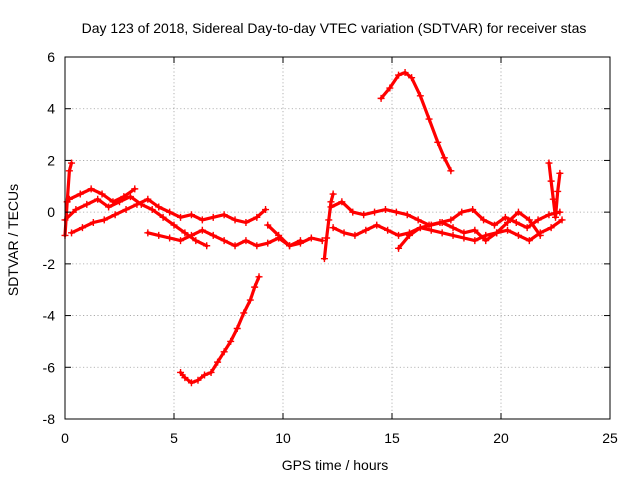  Describe the element at coordinates (51, 160) in the screenshot. I see `y-tick-label: 2` at that location.